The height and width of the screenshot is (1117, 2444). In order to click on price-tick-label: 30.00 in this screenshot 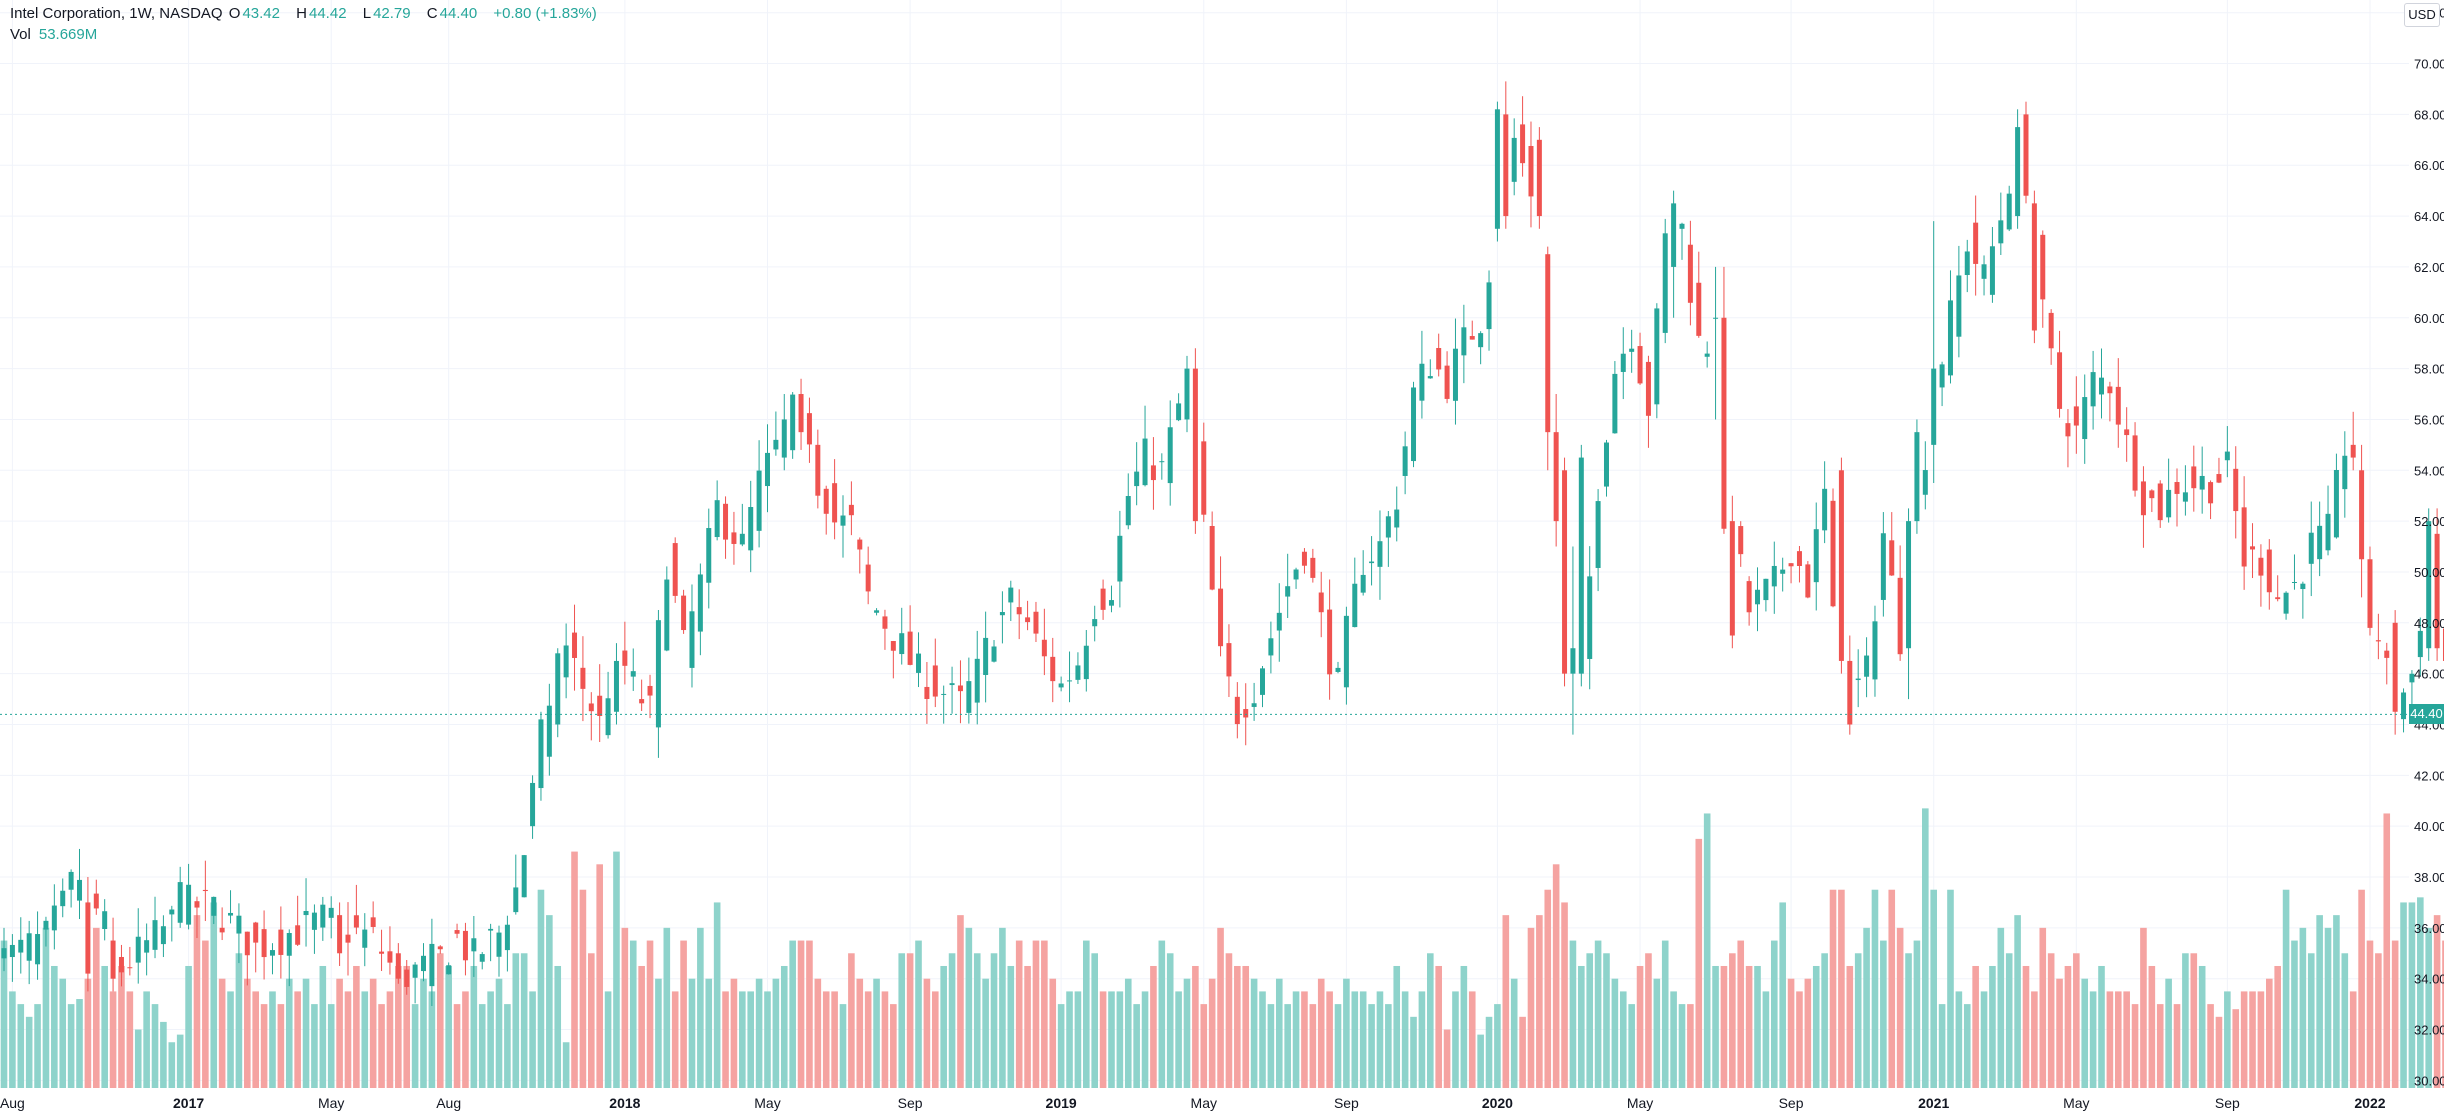, I will do `click(2429, 1080)`.